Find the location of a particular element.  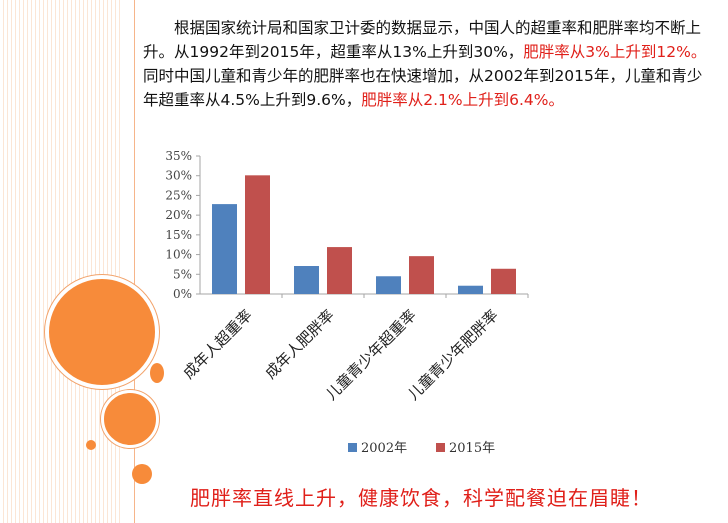

decorative-circle-medium is located at coordinates (130, 419).